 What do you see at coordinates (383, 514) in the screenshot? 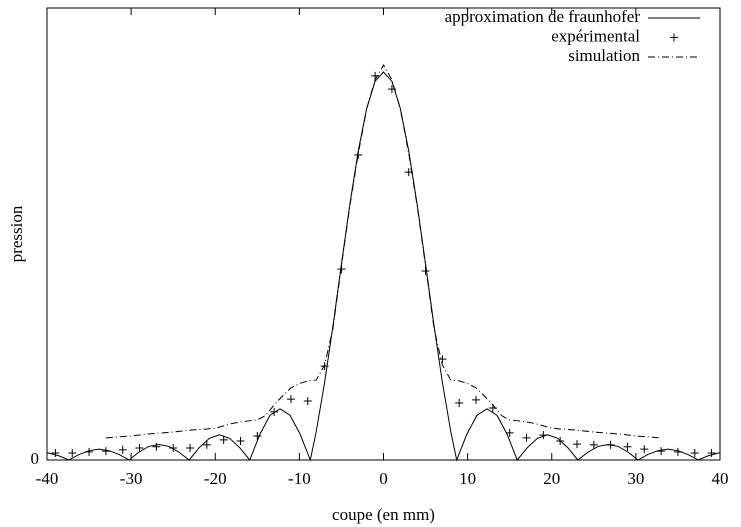
I see `x-axis-label: coupe (en mm)` at bounding box center [383, 514].